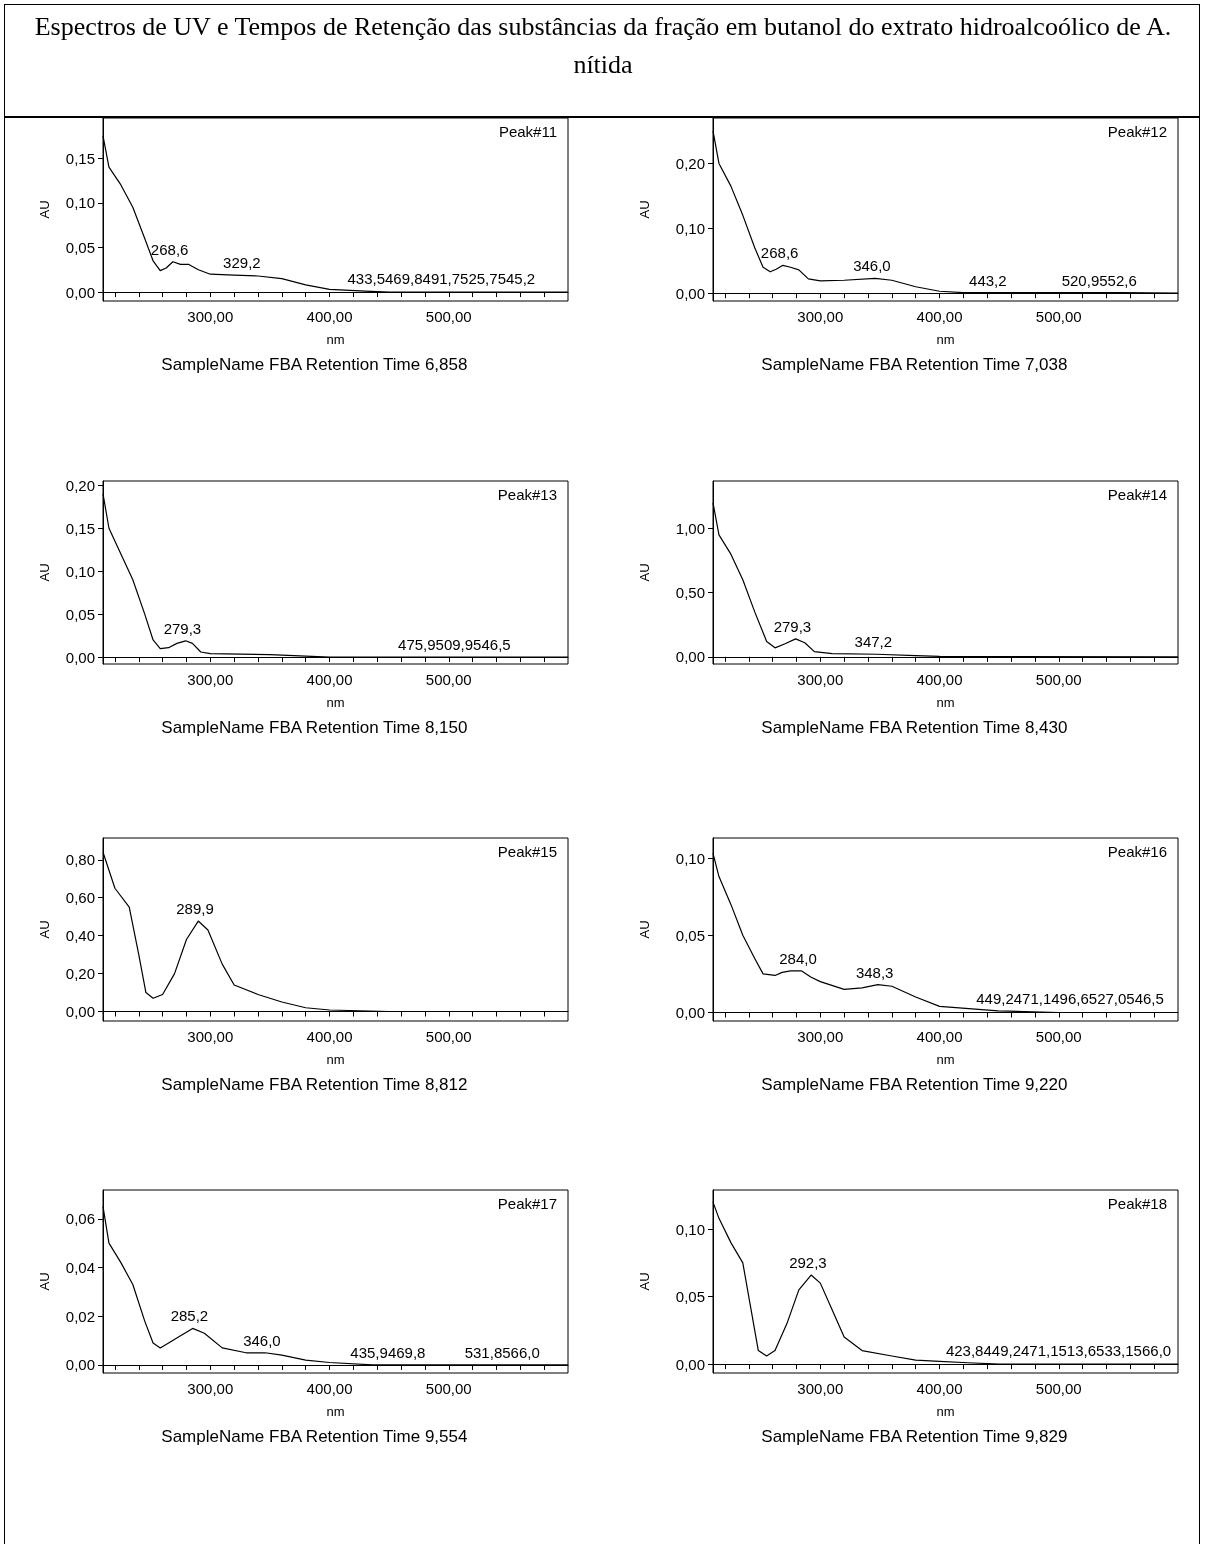 Image resolution: width=1206 pixels, height=1546 pixels. I want to click on annotation: 284,0, so click(798, 958).